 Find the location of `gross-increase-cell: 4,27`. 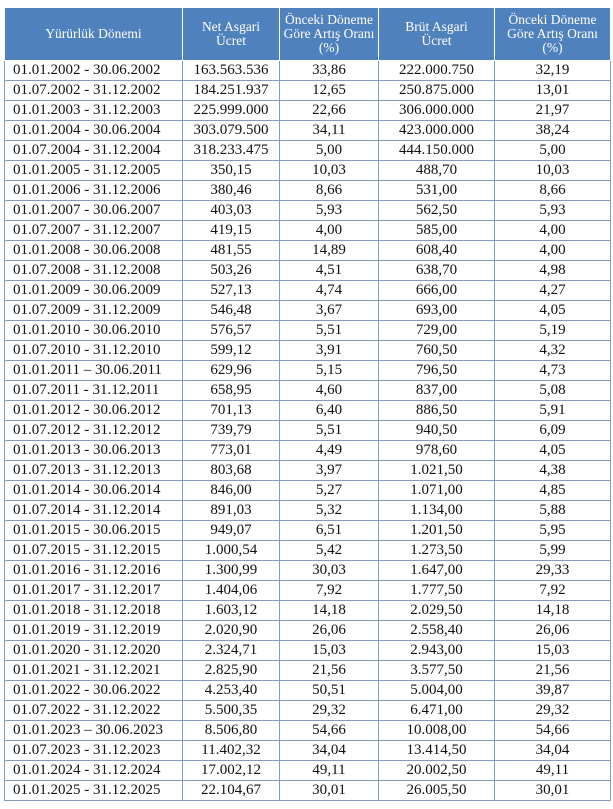

gross-increase-cell: 4,27 is located at coordinates (552, 290).